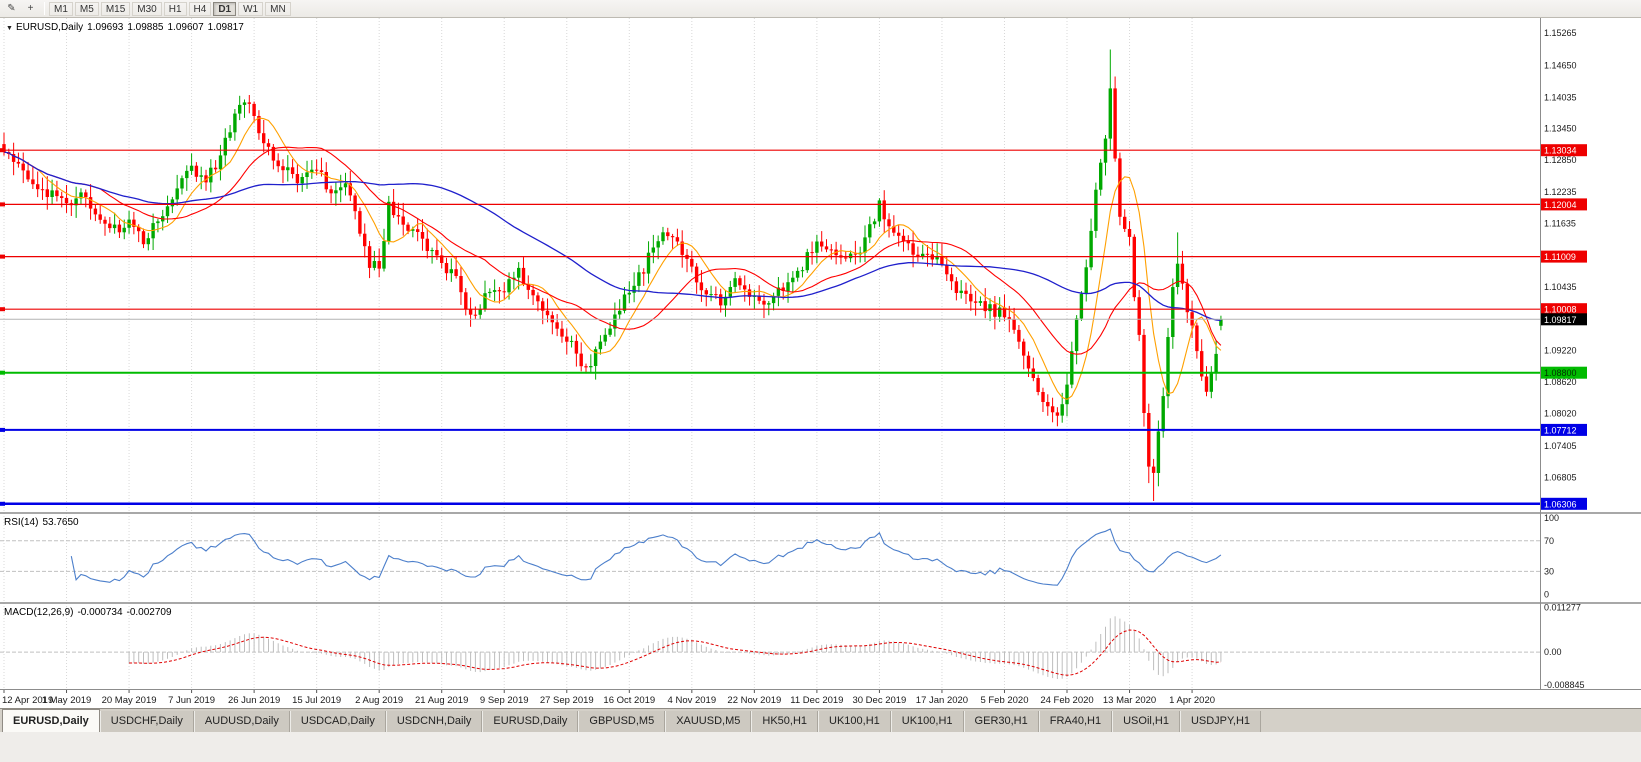 The image size is (1641, 762). I want to click on price-axis-label: 1.08620, so click(1560, 382).